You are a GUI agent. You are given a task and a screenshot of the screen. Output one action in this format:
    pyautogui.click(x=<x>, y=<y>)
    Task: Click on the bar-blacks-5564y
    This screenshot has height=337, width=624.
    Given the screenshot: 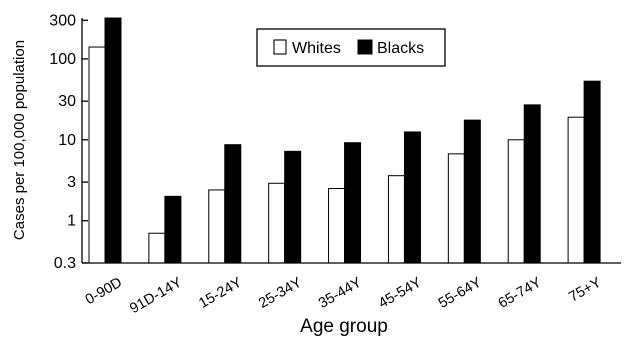 What is the action you would take?
    pyautogui.click(x=472, y=191)
    